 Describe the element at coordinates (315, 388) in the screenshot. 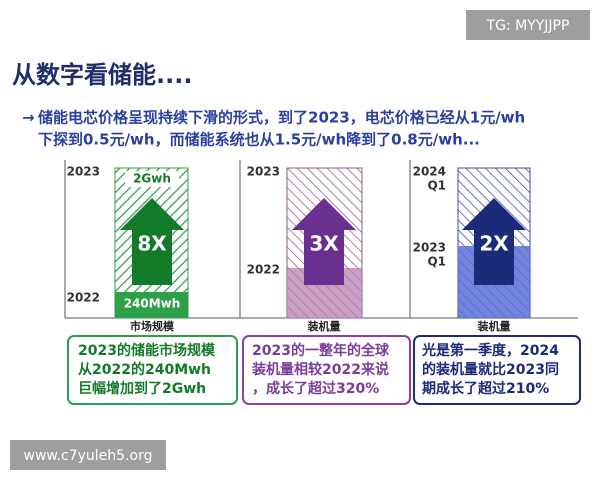

I see `note-line: ，成长了超过320%` at that location.